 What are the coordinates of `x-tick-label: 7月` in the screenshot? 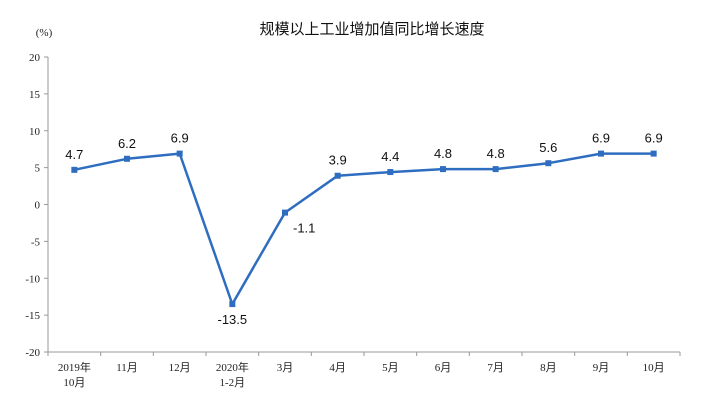 It's located at (495, 368).